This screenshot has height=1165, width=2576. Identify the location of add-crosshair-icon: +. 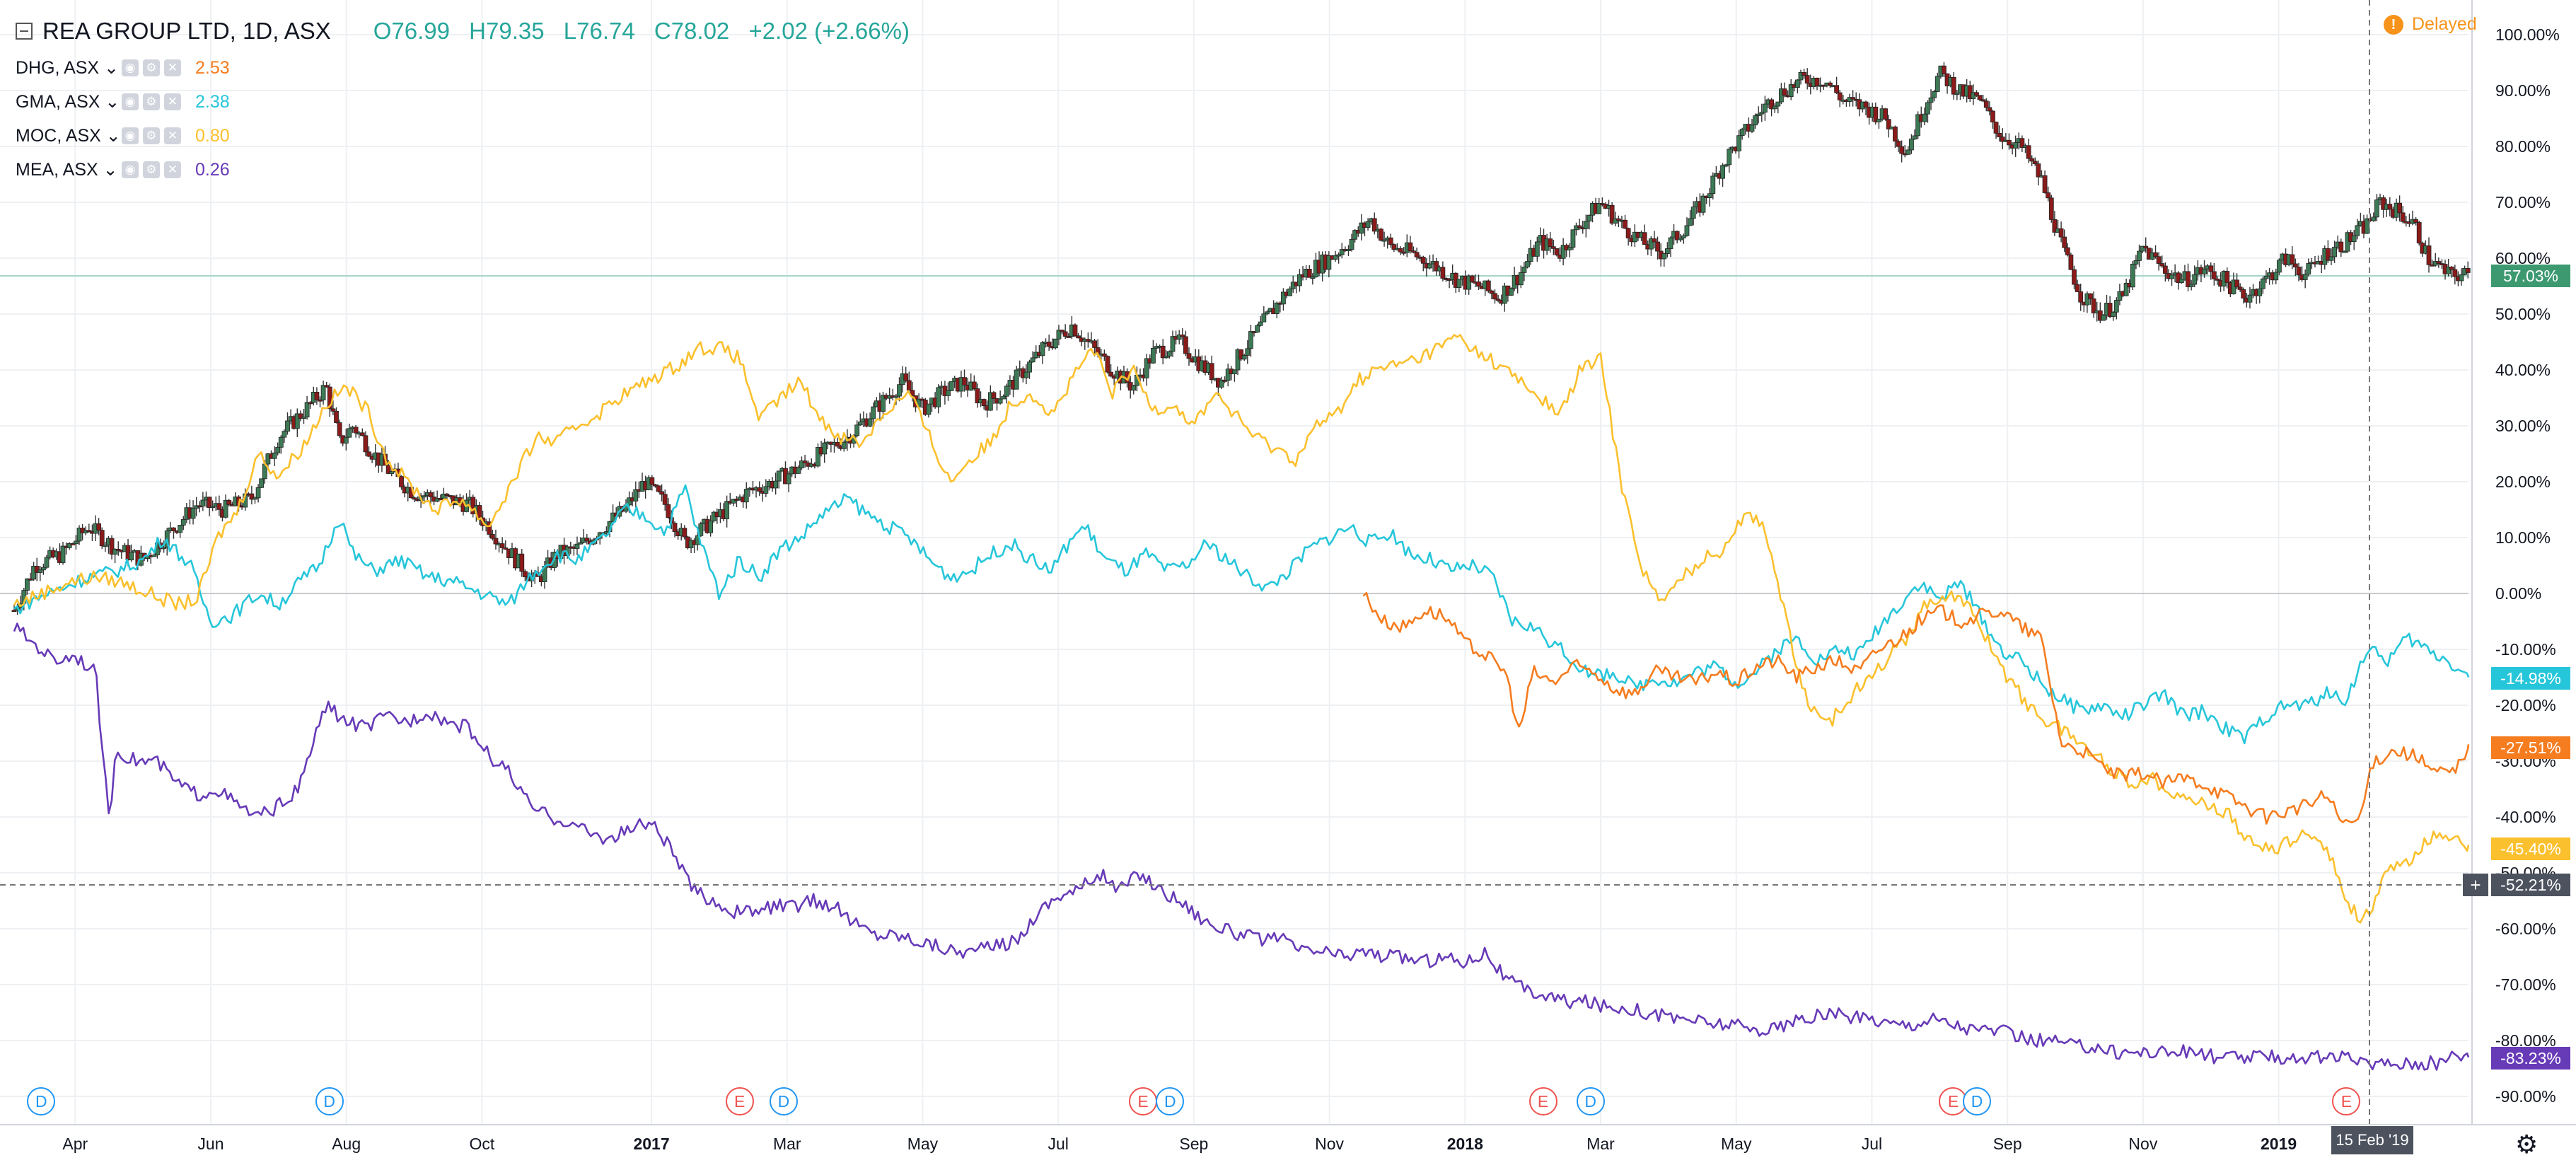
(2475, 885).